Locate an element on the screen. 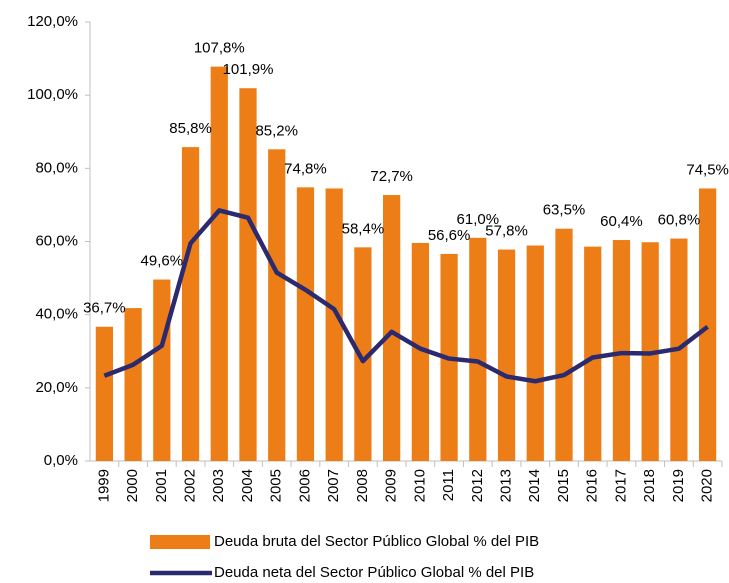 This screenshot has height=583, width=729. x-tick-label: 2005 is located at coordinates (276, 485).